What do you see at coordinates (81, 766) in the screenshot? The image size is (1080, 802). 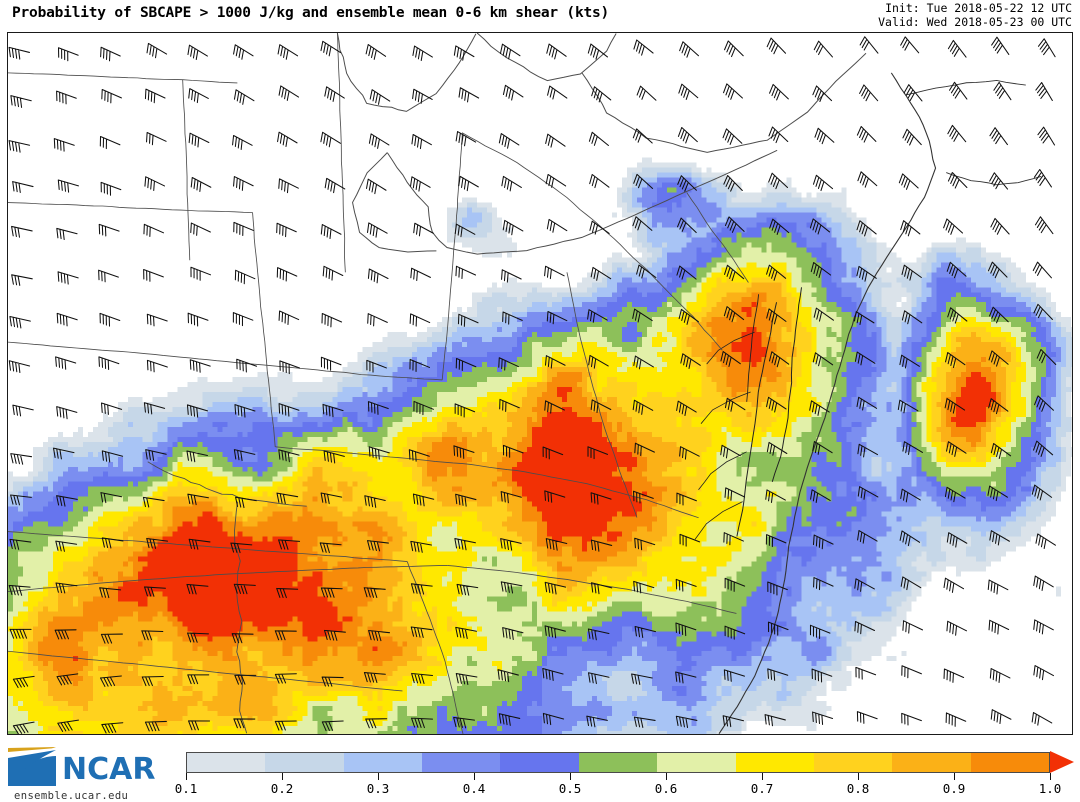 I see `ncar-logo-mark: NCAR` at bounding box center [81, 766].